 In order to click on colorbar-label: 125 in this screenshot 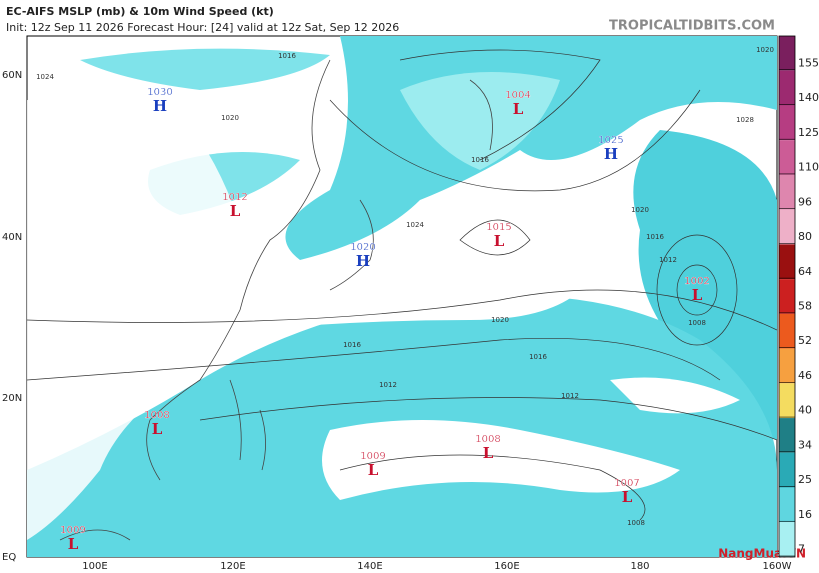, I will do `click(808, 132)`.